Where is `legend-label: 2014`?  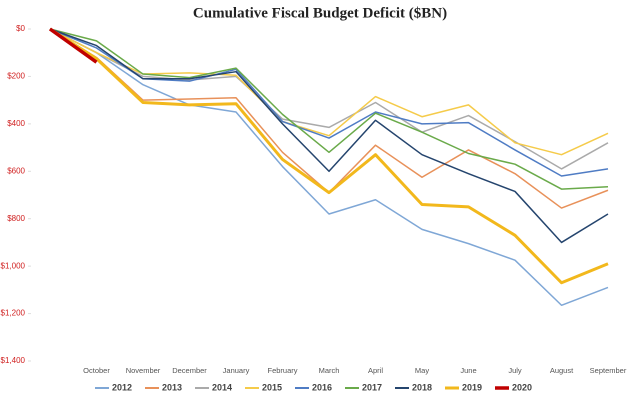
legend-label: 2014 is located at coordinates (222, 387).